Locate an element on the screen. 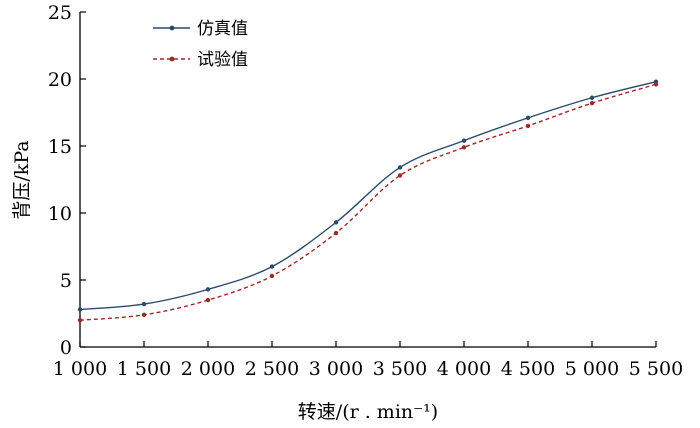  y-tick-label: 25 is located at coordinates (60, 13).